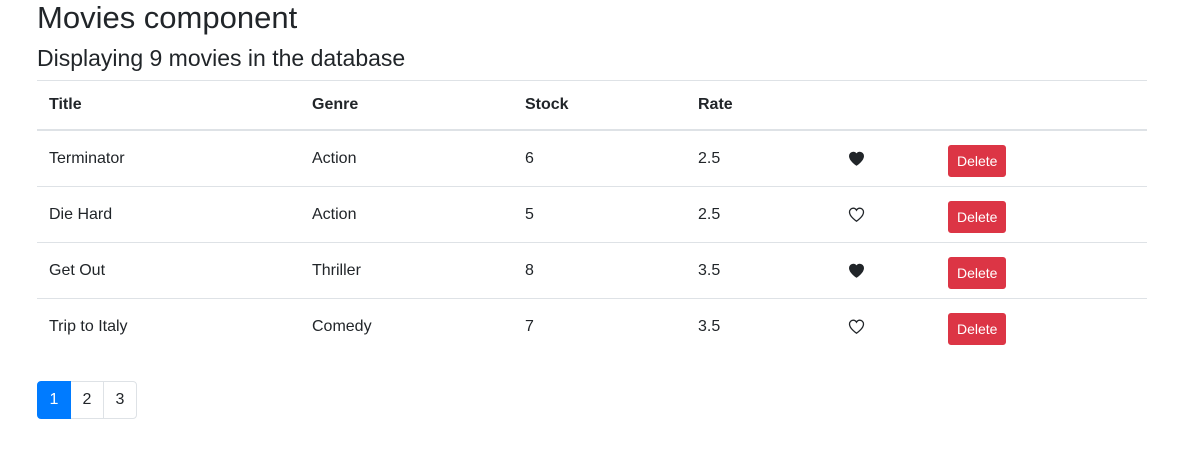 This screenshot has height=476, width=1194. Describe the element at coordinates (1041, 105) in the screenshot. I see `column-header-delete` at that location.